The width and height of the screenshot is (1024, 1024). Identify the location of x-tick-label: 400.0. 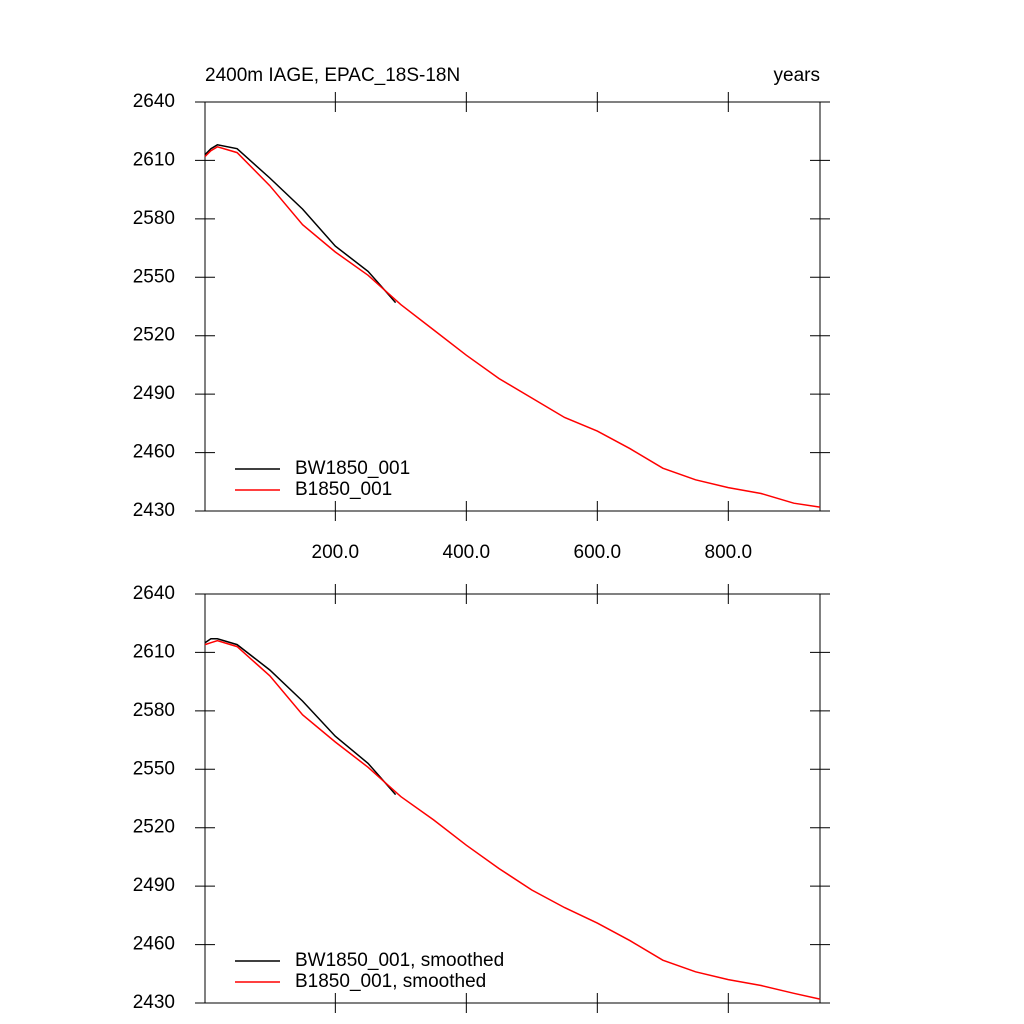
(467, 552).